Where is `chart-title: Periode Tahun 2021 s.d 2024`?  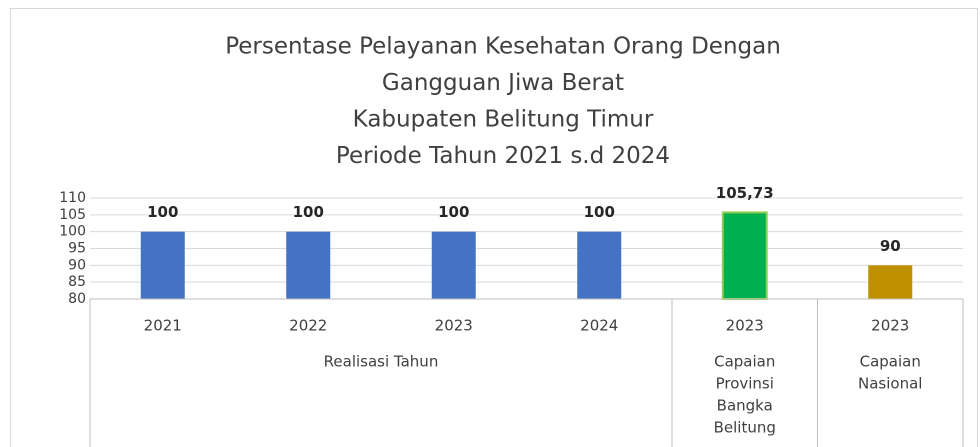
chart-title: Periode Tahun 2021 s.d 2024 is located at coordinates (503, 156).